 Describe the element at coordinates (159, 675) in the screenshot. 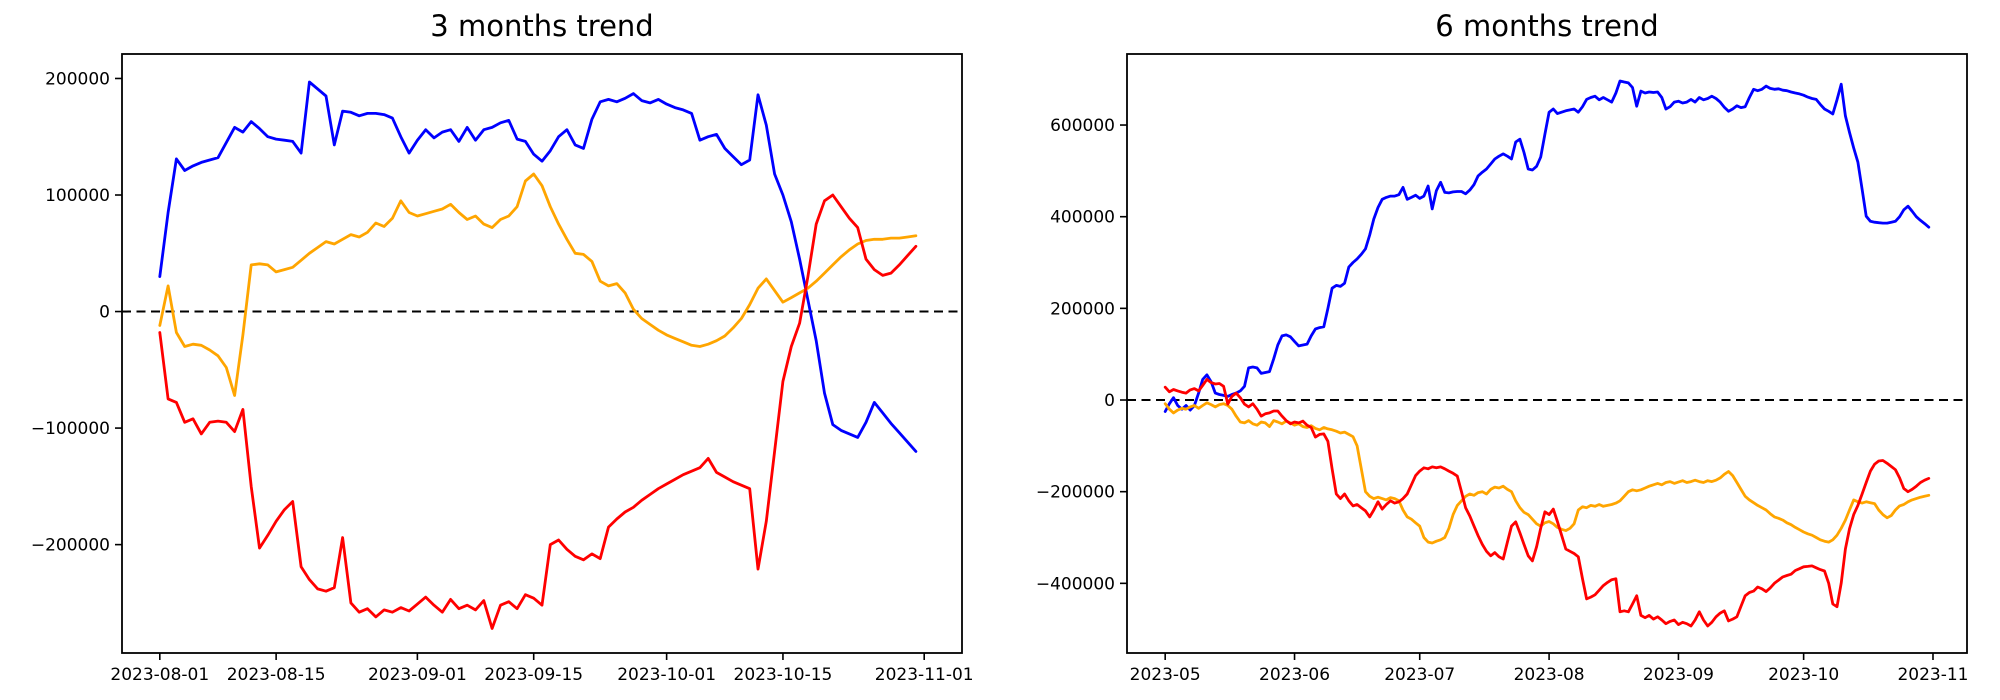

I see `x-tick-label: 2023-08-01` at that location.